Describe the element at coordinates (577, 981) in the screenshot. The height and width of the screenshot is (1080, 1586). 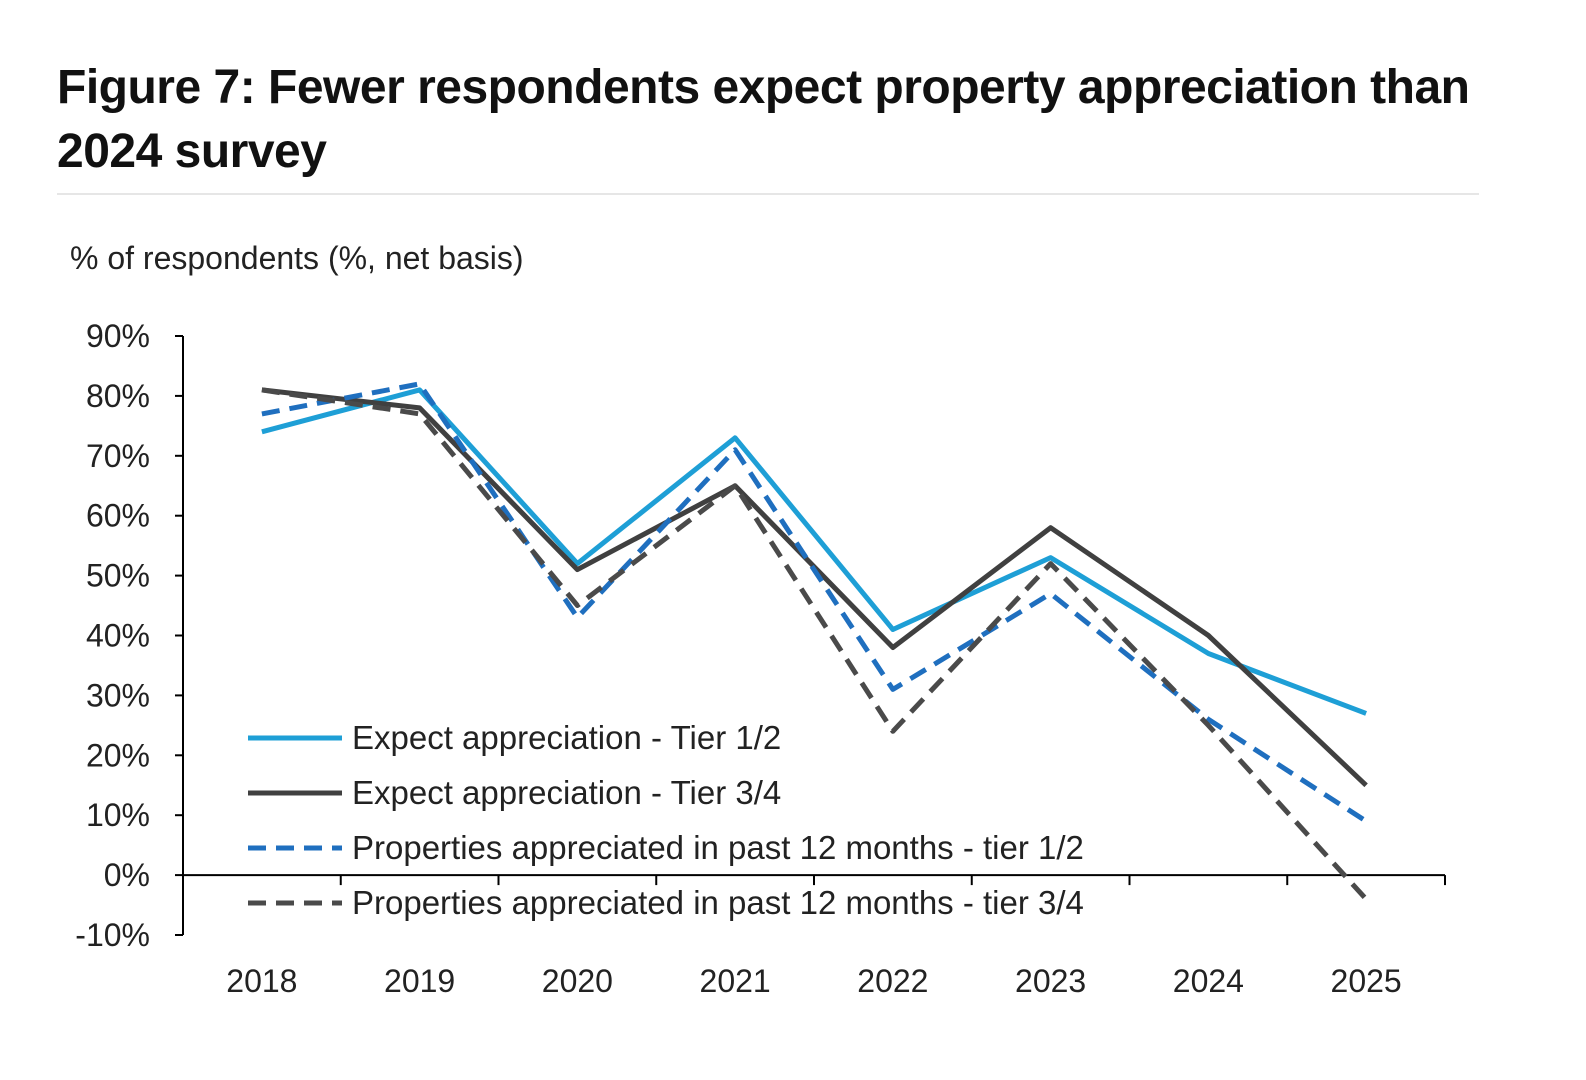
I see `x-tick-label: 2020` at that location.